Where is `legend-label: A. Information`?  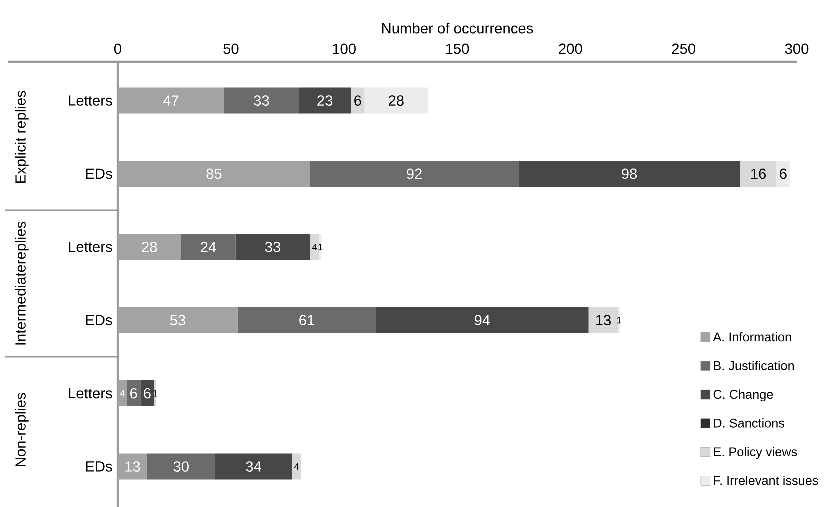
legend-label: A. Information is located at coordinates (752, 337).